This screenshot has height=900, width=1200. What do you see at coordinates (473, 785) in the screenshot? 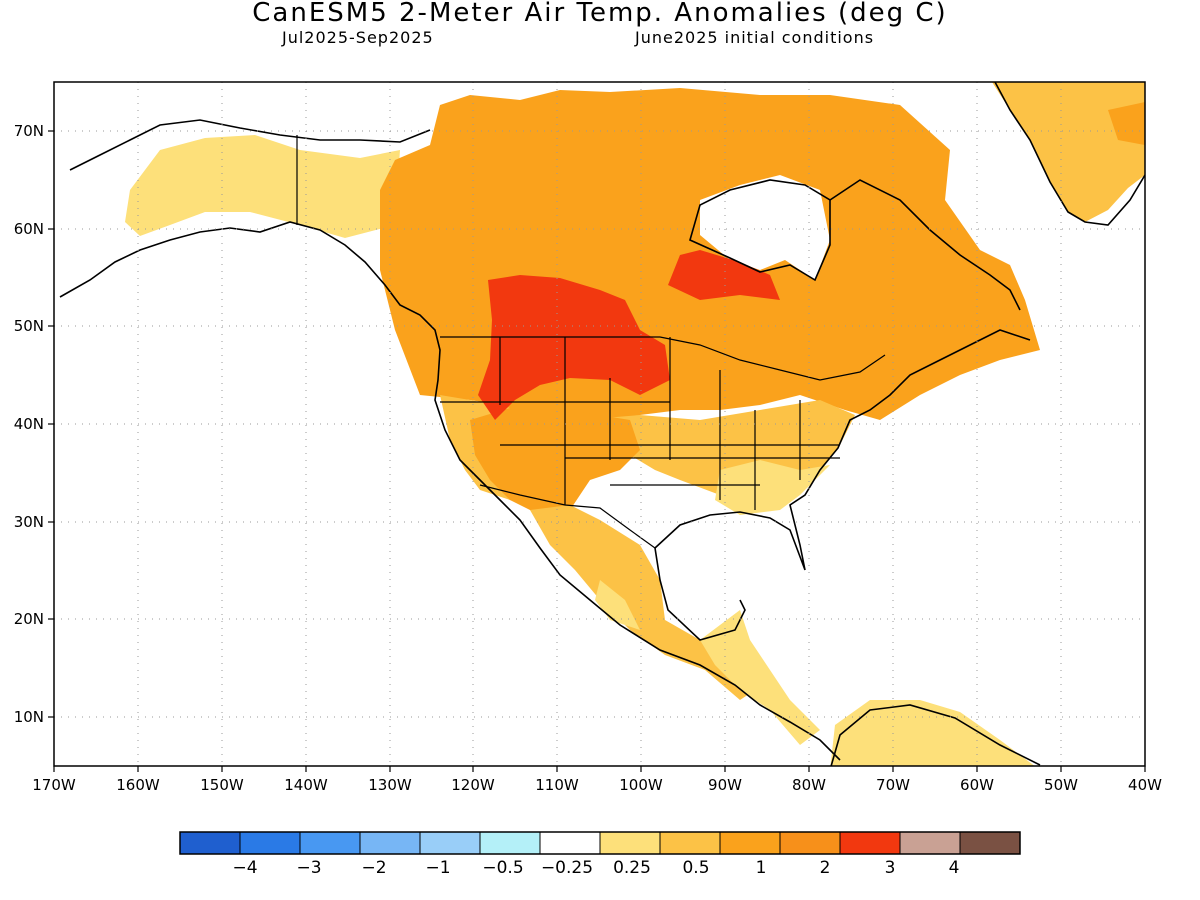
I see `lon-label: 120W` at bounding box center [473, 785].